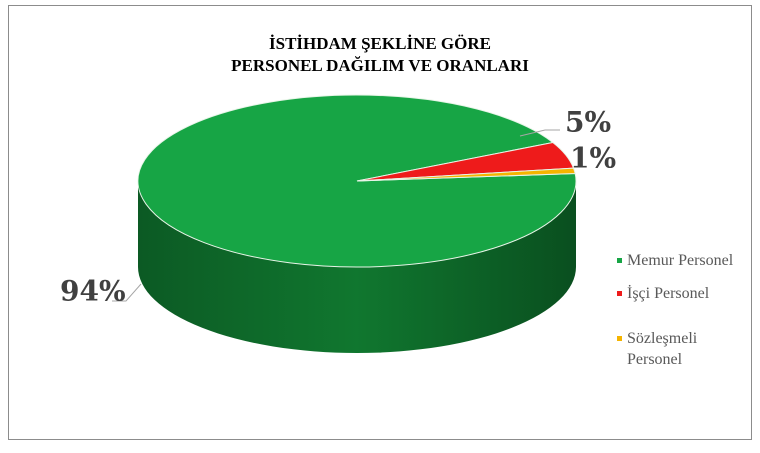  What do you see at coordinates (466, 174) in the screenshot?
I see `pie-slice` at bounding box center [466, 174].